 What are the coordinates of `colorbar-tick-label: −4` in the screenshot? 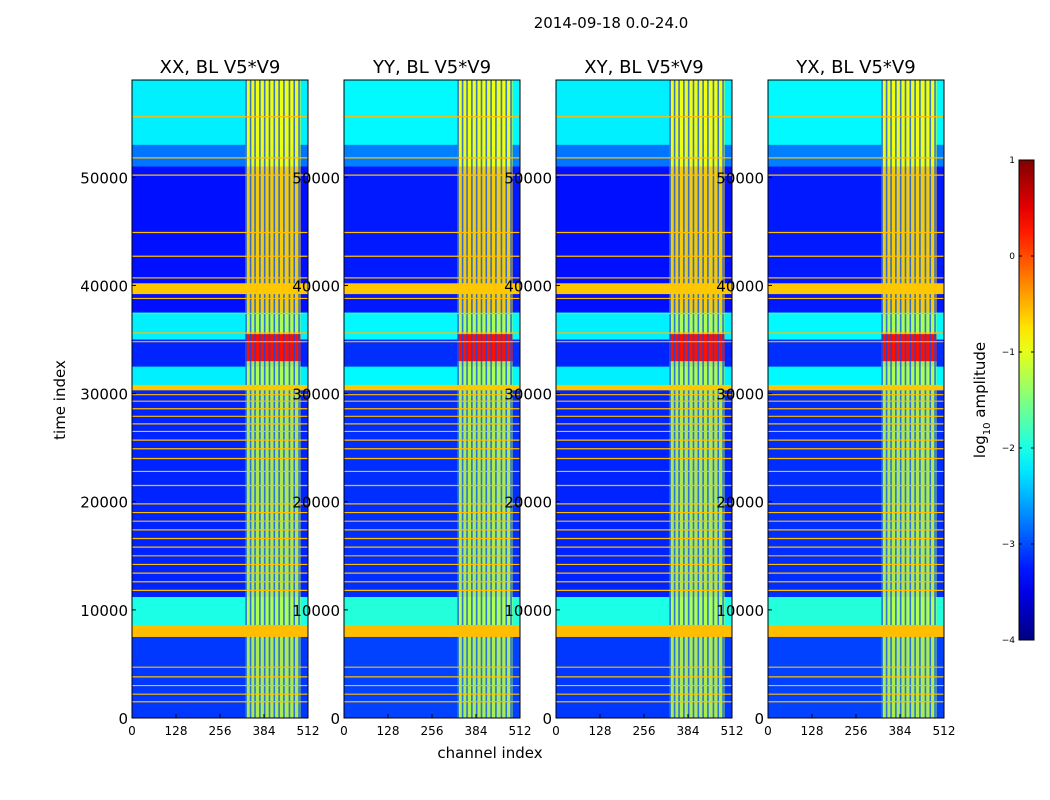 It's located at (1009, 641).